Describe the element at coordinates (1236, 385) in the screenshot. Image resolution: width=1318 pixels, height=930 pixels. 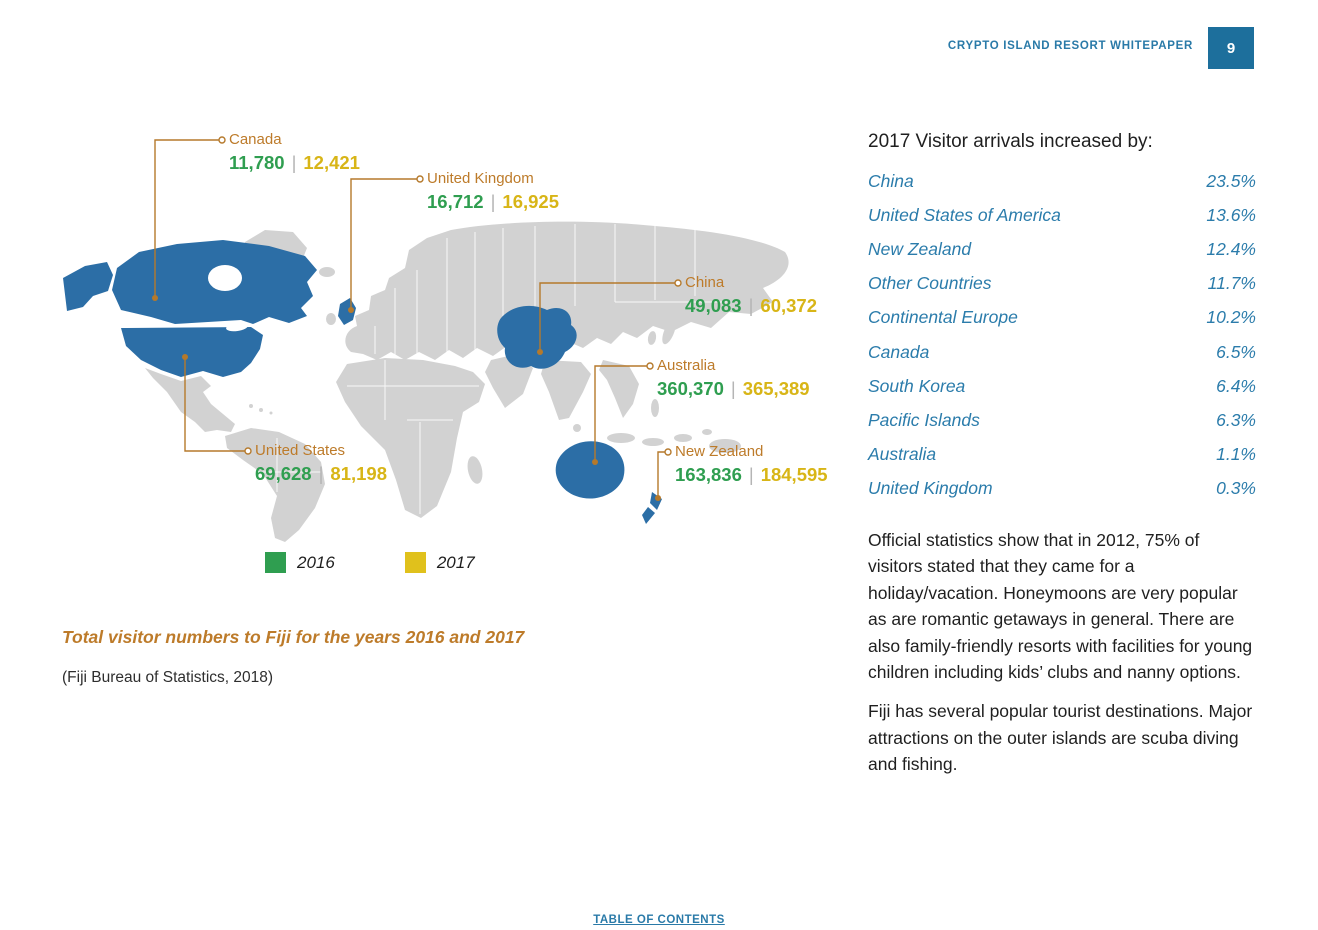
I see `row-percent: 6.4%` at that location.